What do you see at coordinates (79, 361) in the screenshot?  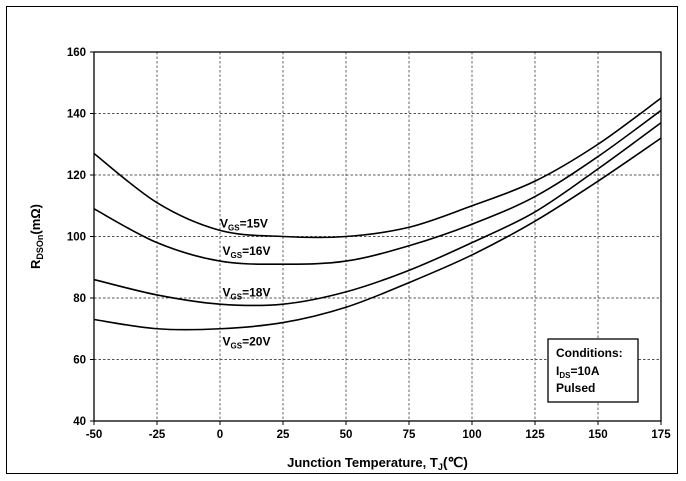 I see `y-tick-label: 60` at bounding box center [79, 361].